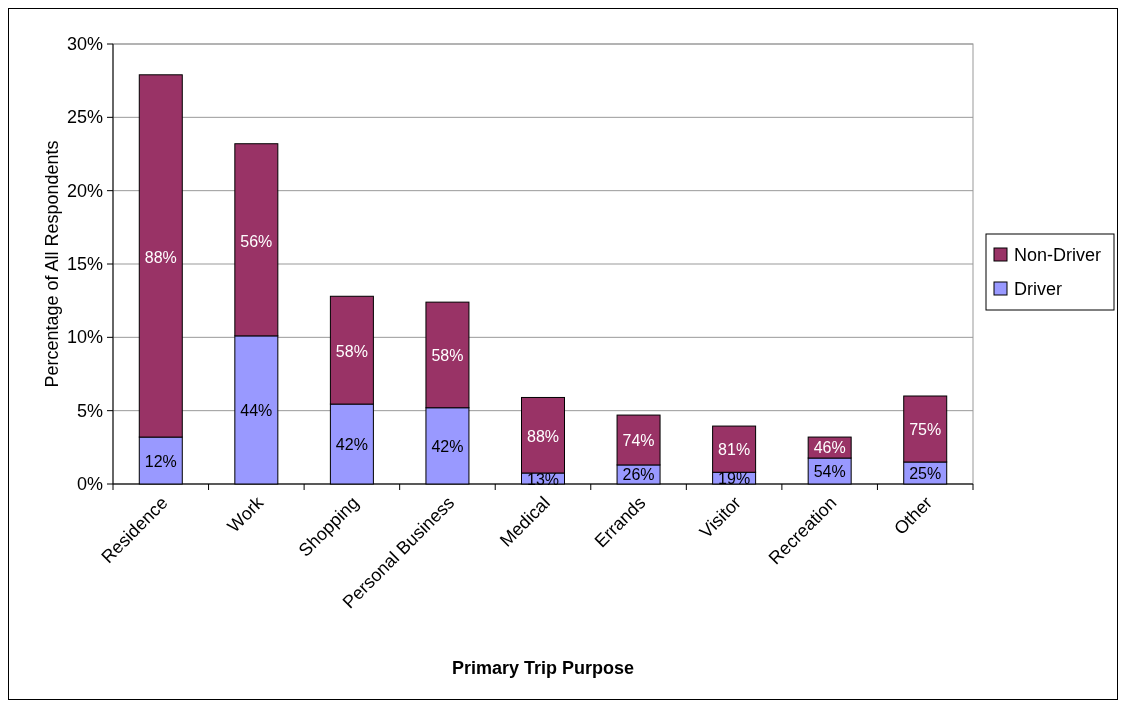 The image size is (1128, 709). What do you see at coordinates (256, 241) in the screenshot?
I see `annotation: 56%` at bounding box center [256, 241].